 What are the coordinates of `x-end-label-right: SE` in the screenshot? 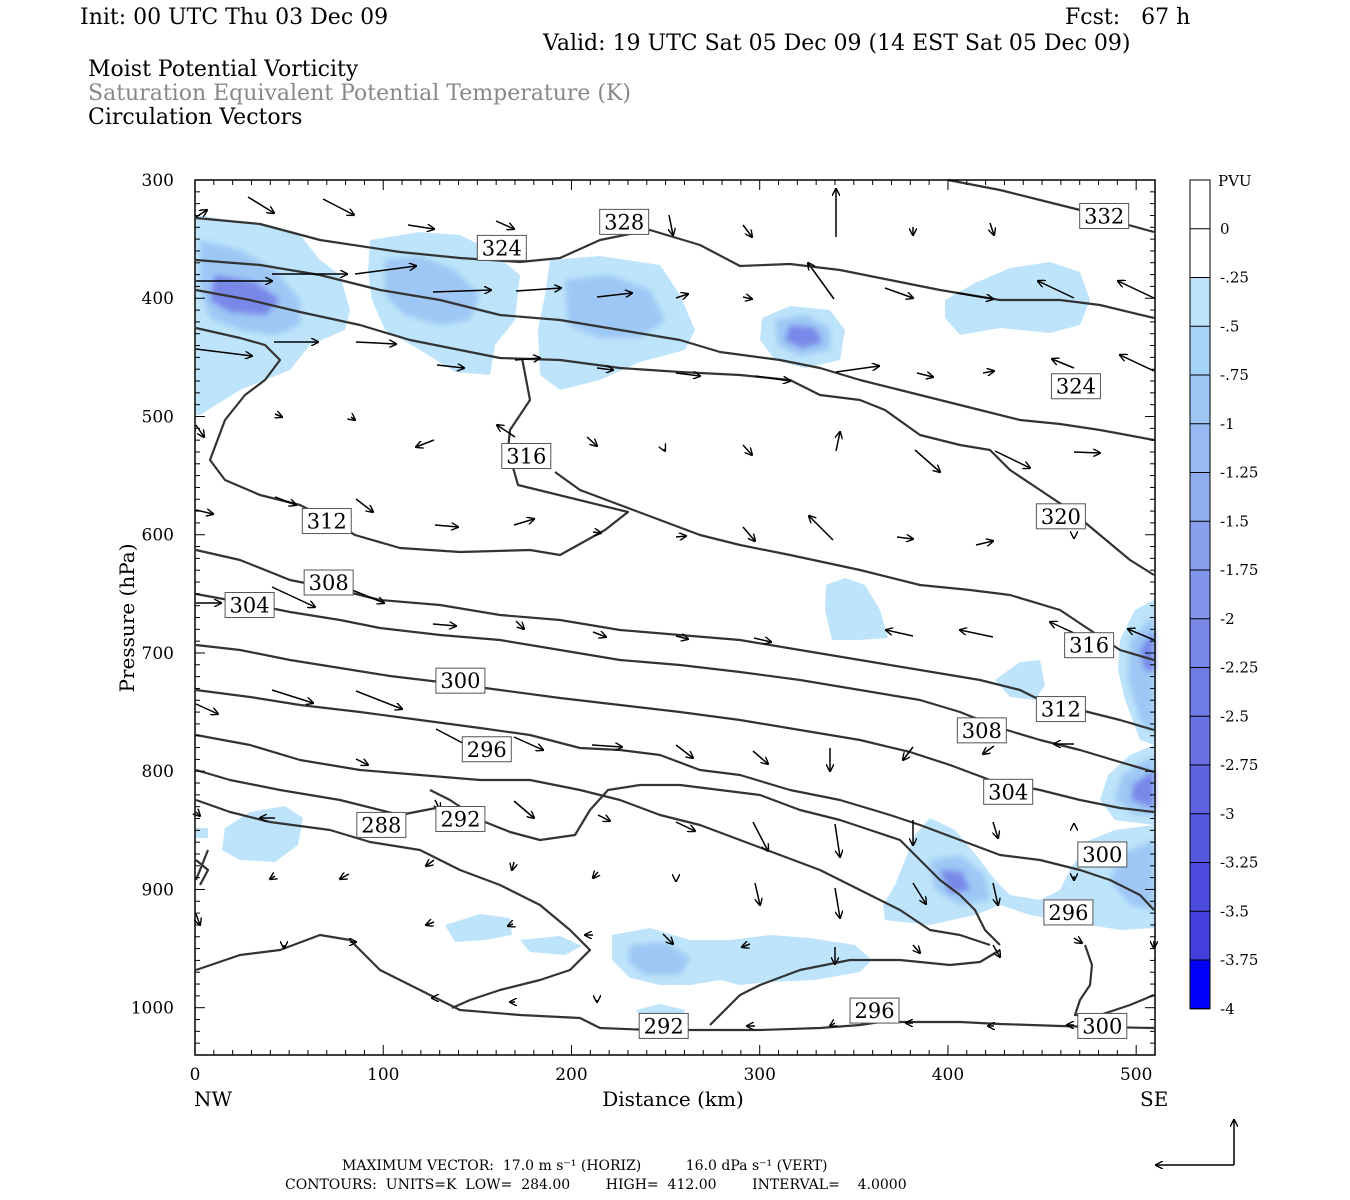 It's located at (1154, 1099).